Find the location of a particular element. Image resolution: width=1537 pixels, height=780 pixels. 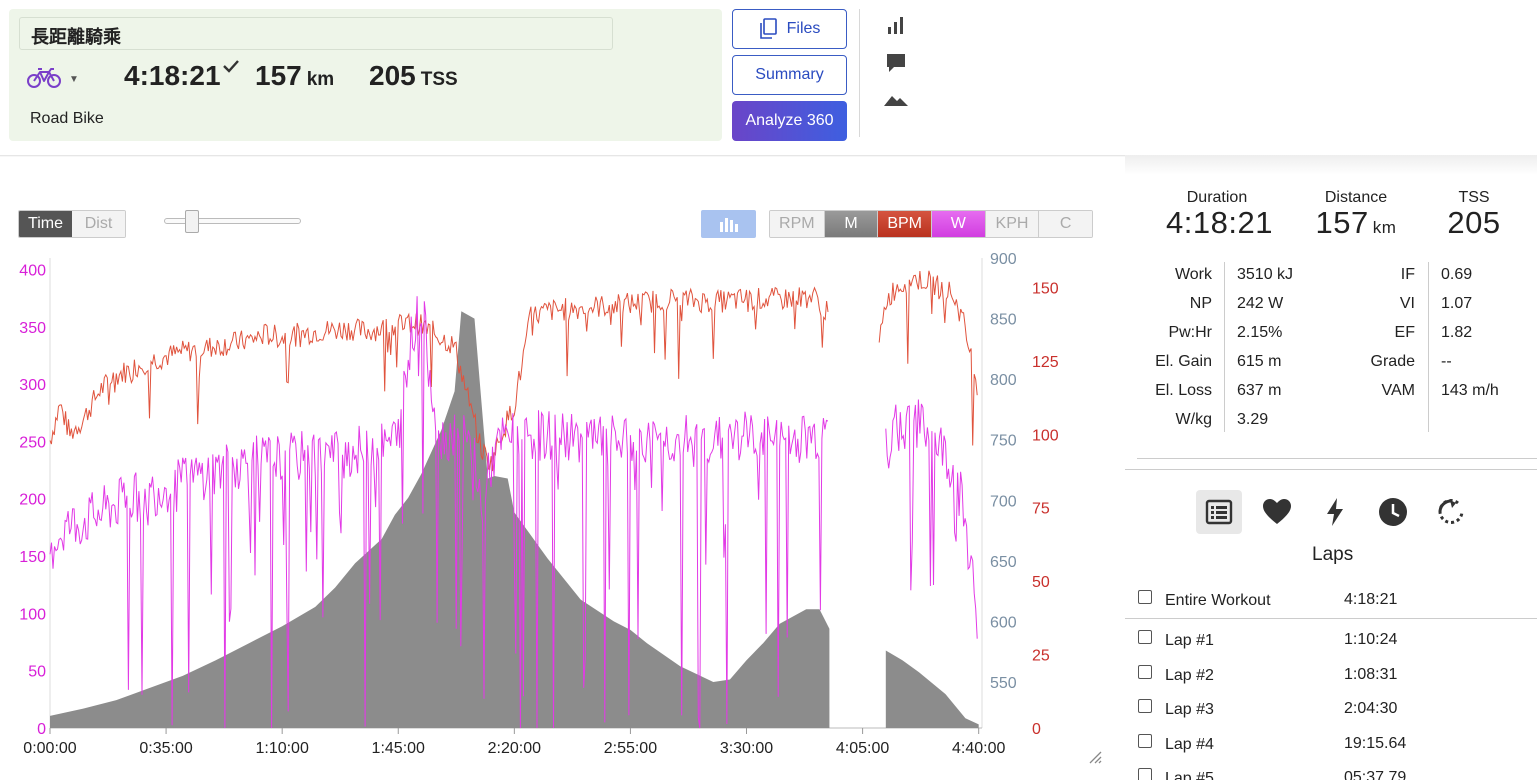

channel-toggle-c: C is located at coordinates (1065, 224).